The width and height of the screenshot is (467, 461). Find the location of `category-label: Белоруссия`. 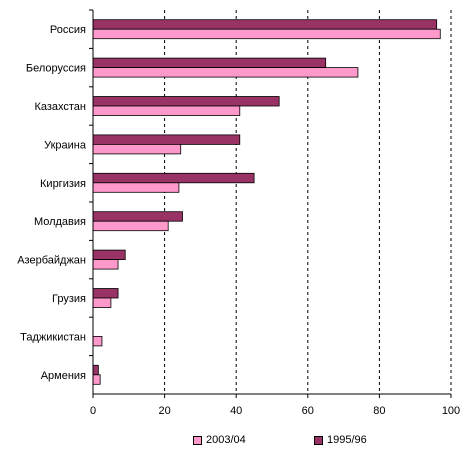

category-label: Белоруссия is located at coordinates (56, 69).